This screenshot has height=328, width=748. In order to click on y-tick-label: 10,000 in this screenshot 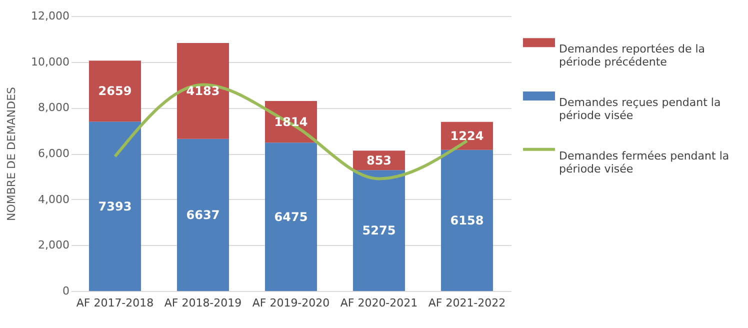, I will do `click(50, 61)`.